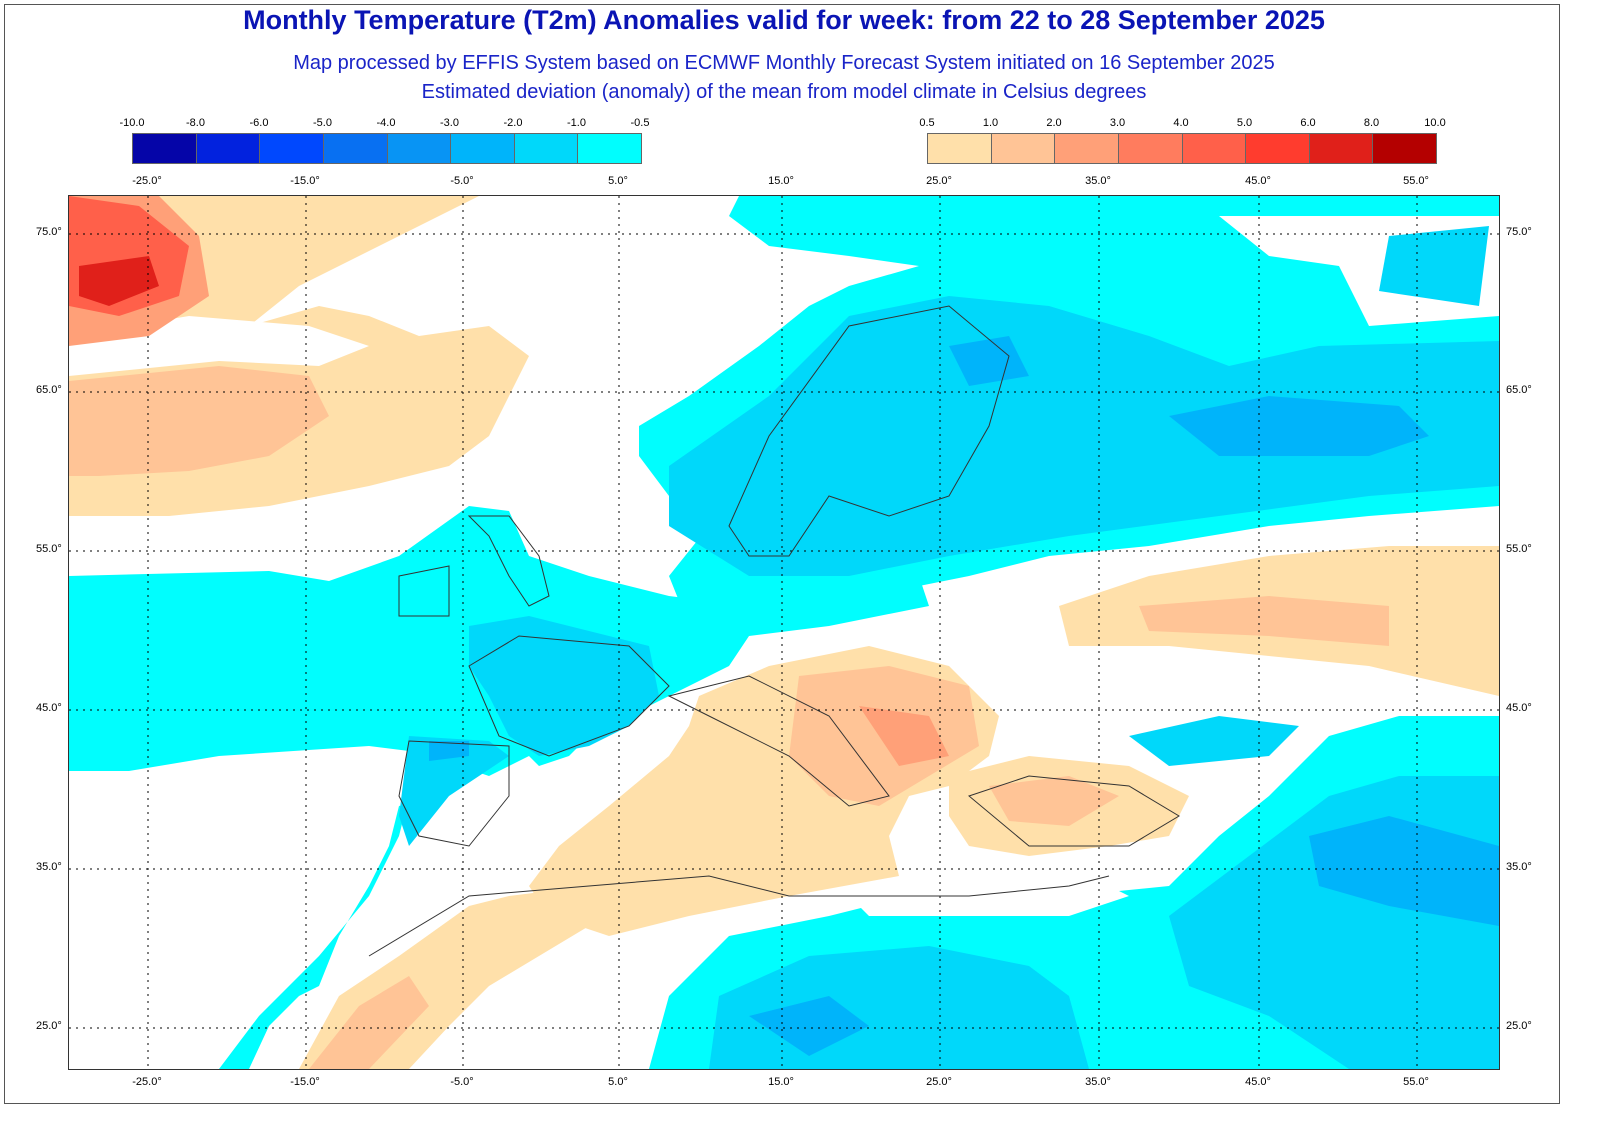 Image resolution: width=1600 pixels, height=1131 pixels. Describe the element at coordinates (513, 123) in the screenshot. I see `cold-legend-label: -2.0` at that location.